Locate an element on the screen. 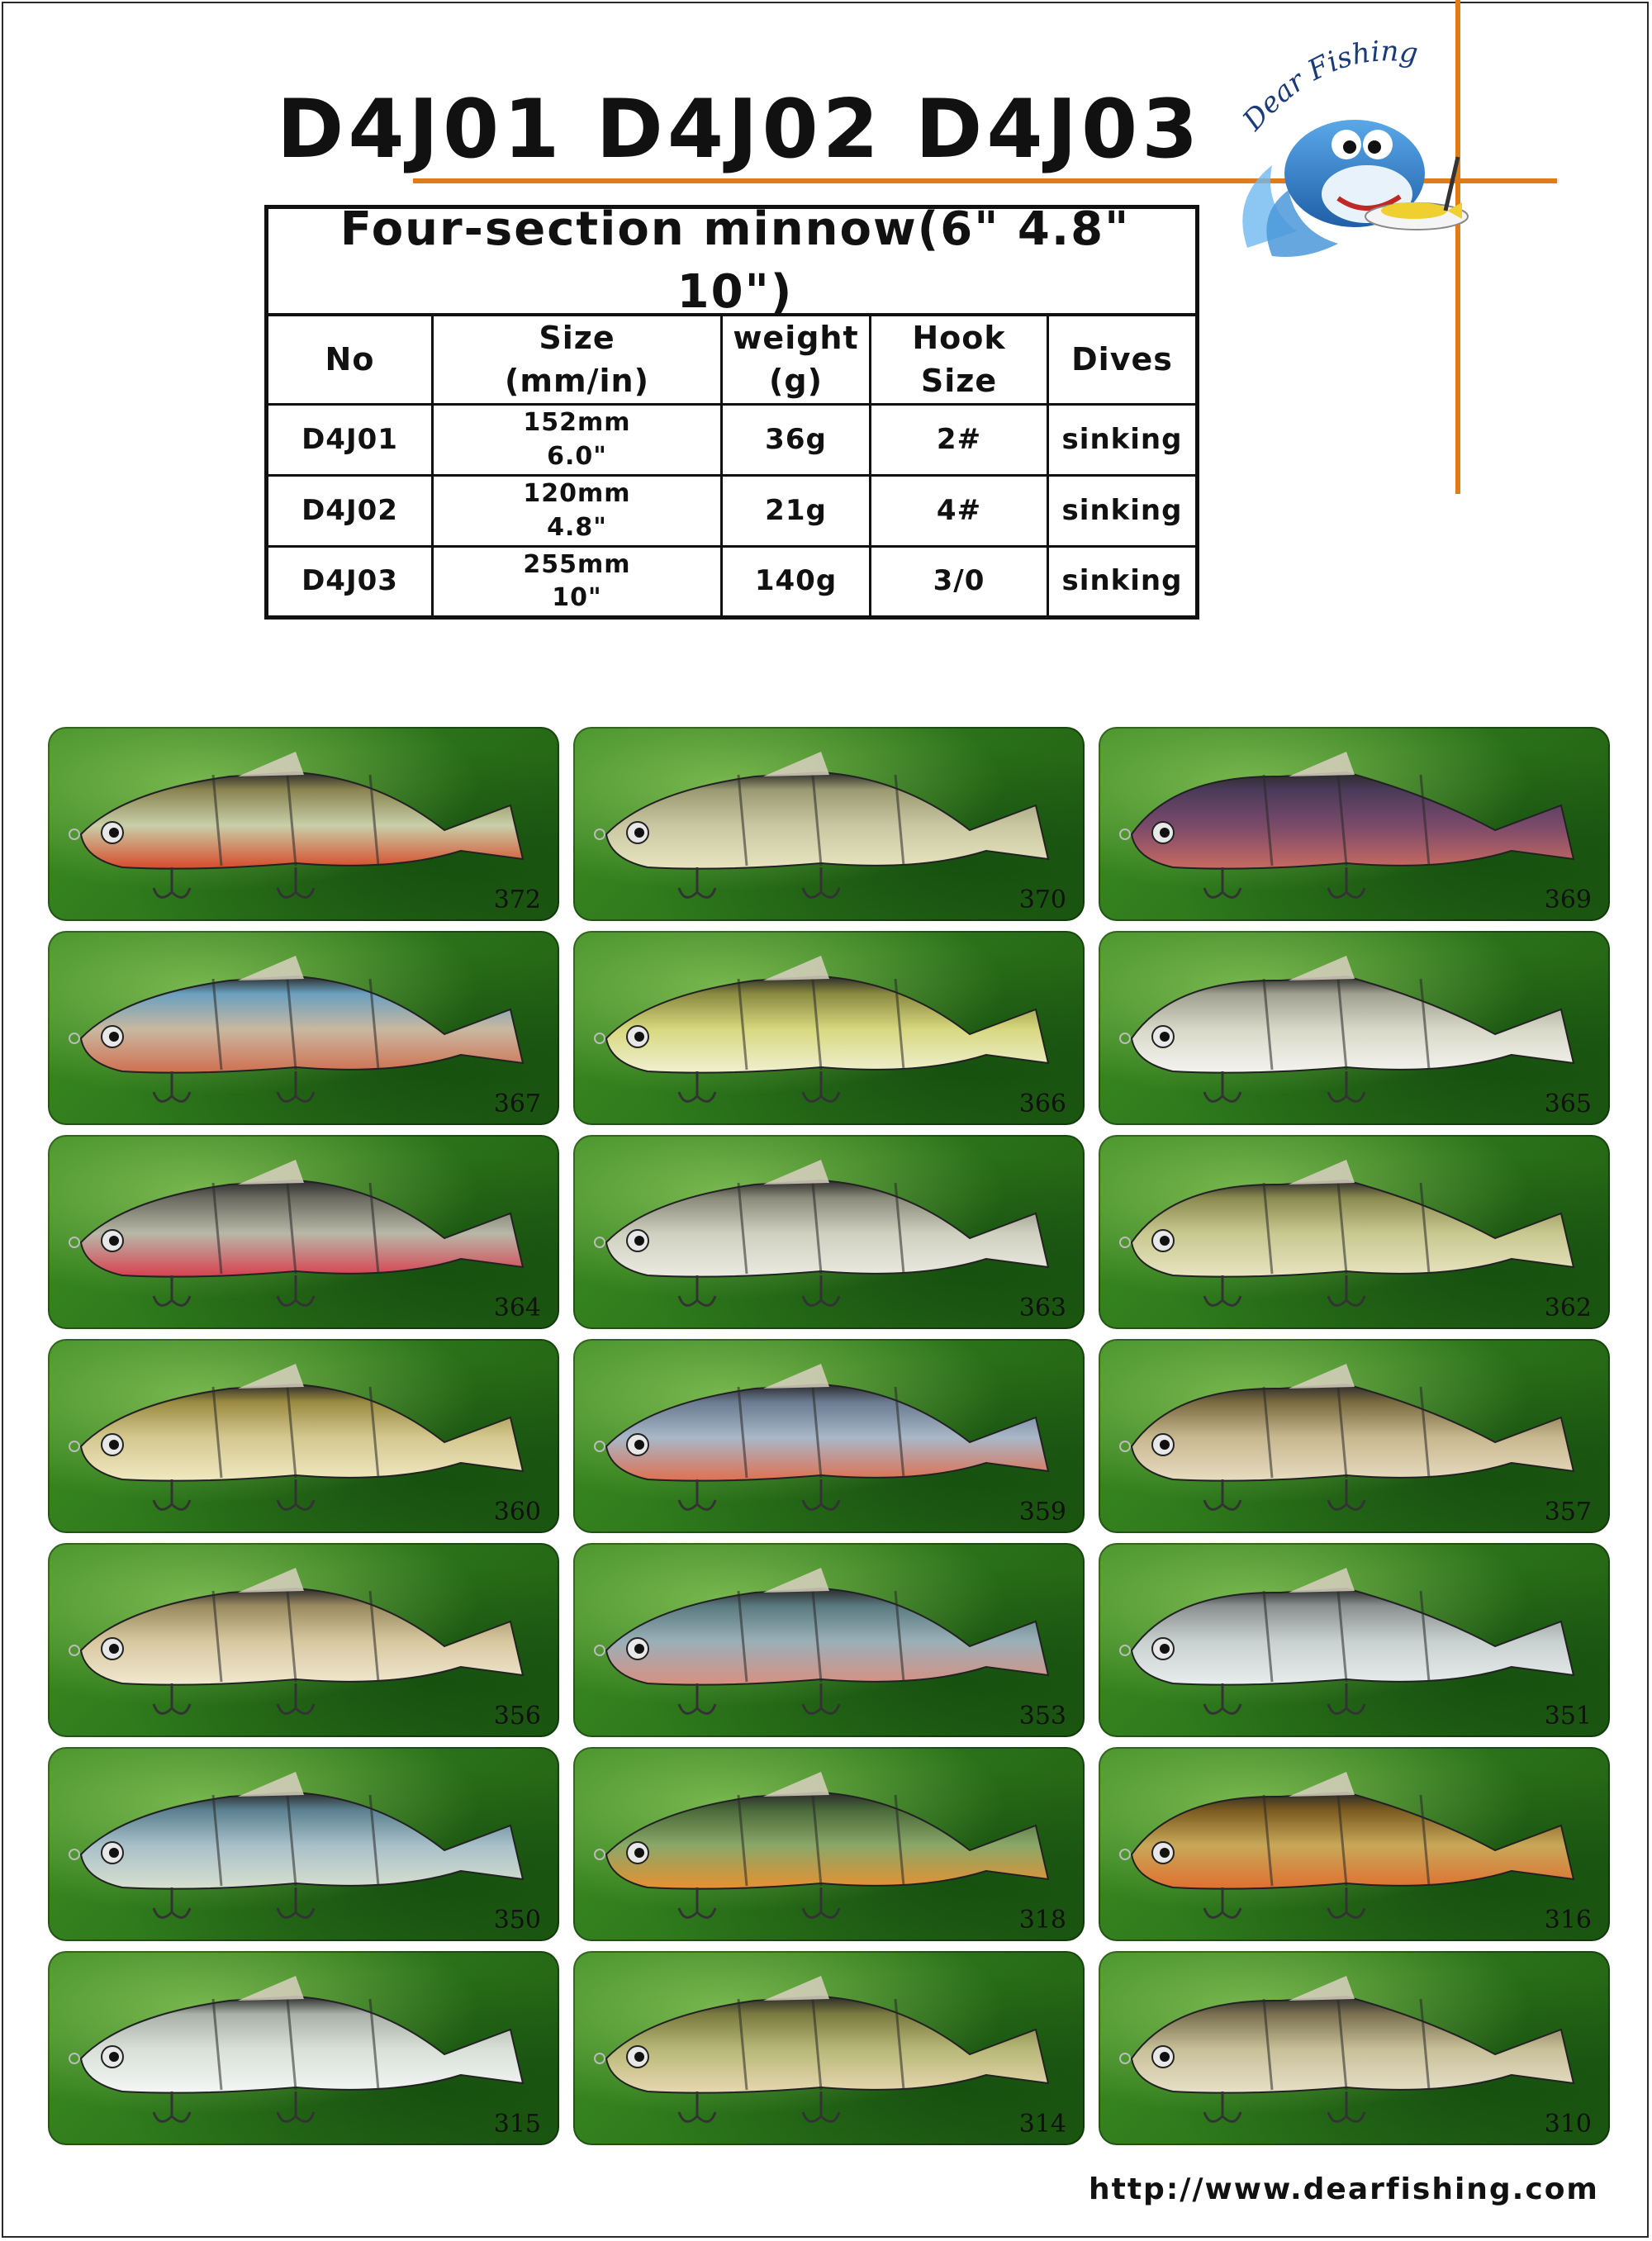  product-tile: 370 is located at coordinates (829, 824).